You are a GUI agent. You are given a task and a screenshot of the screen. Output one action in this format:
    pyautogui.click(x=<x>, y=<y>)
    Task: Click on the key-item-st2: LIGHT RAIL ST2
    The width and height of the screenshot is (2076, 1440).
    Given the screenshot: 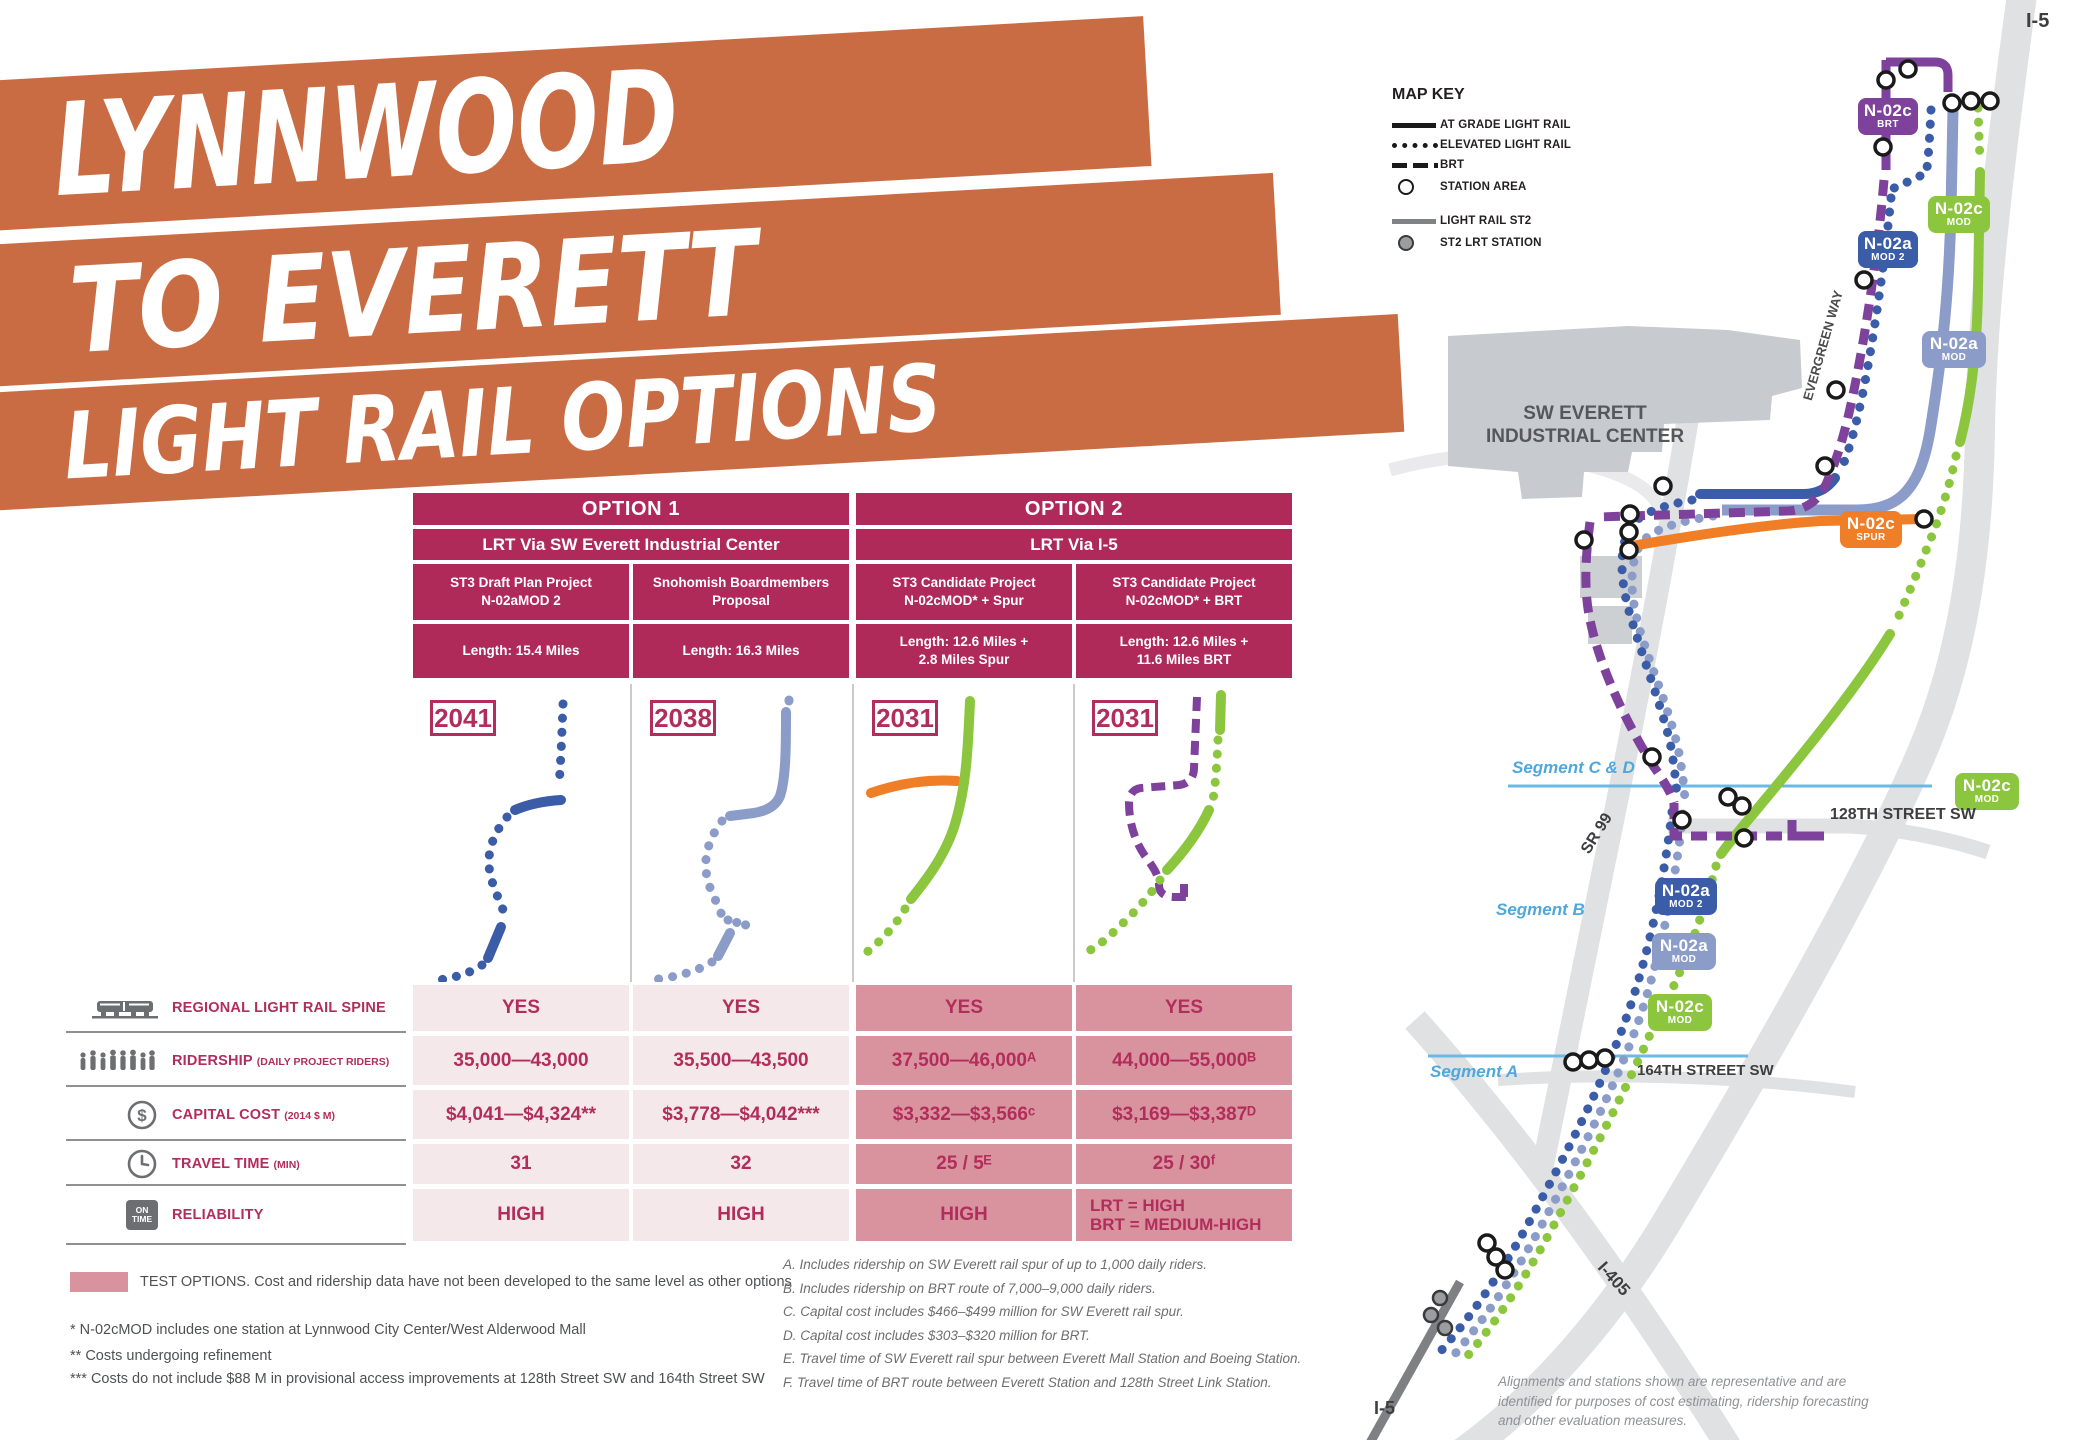 What is the action you would take?
    pyautogui.click(x=1481, y=221)
    